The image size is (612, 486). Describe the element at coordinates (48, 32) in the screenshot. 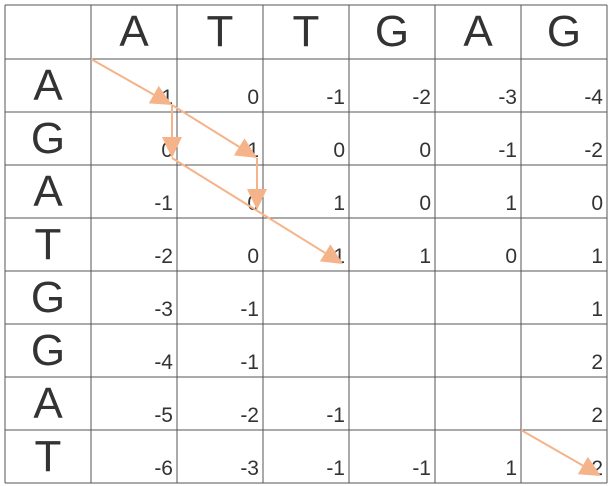

I see `corner-cell` at that location.